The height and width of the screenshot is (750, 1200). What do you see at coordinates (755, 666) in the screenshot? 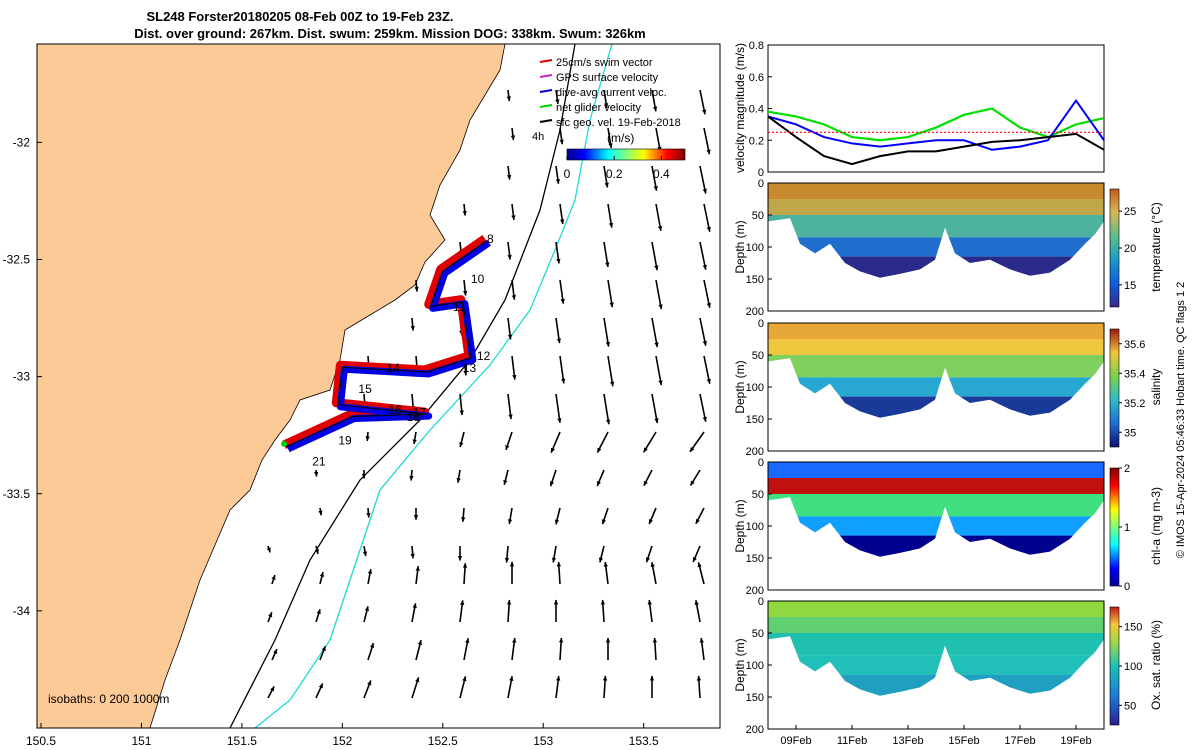
I see `section-y-tick-label: 100` at bounding box center [755, 666].